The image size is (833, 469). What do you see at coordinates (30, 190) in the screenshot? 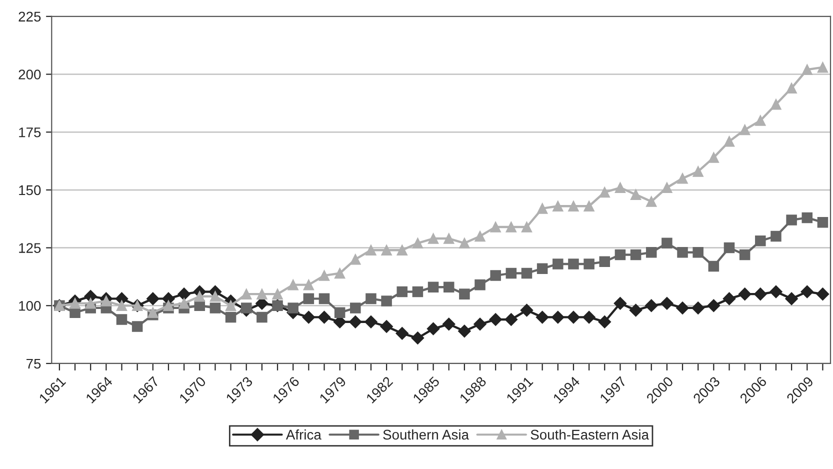
I see `y-tick-label: 150` at bounding box center [30, 190].